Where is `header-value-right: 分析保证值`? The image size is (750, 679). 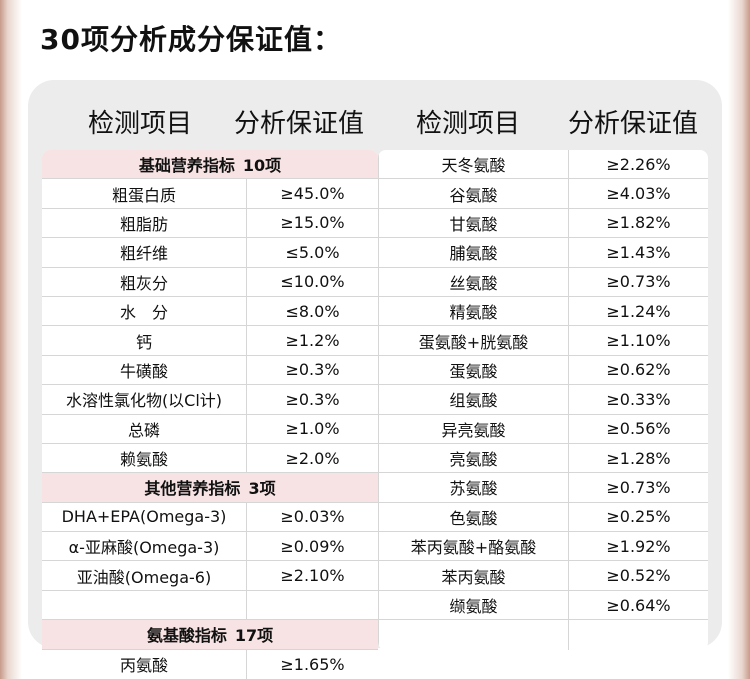
header-value-right: 分析保证值 is located at coordinates (632, 124).